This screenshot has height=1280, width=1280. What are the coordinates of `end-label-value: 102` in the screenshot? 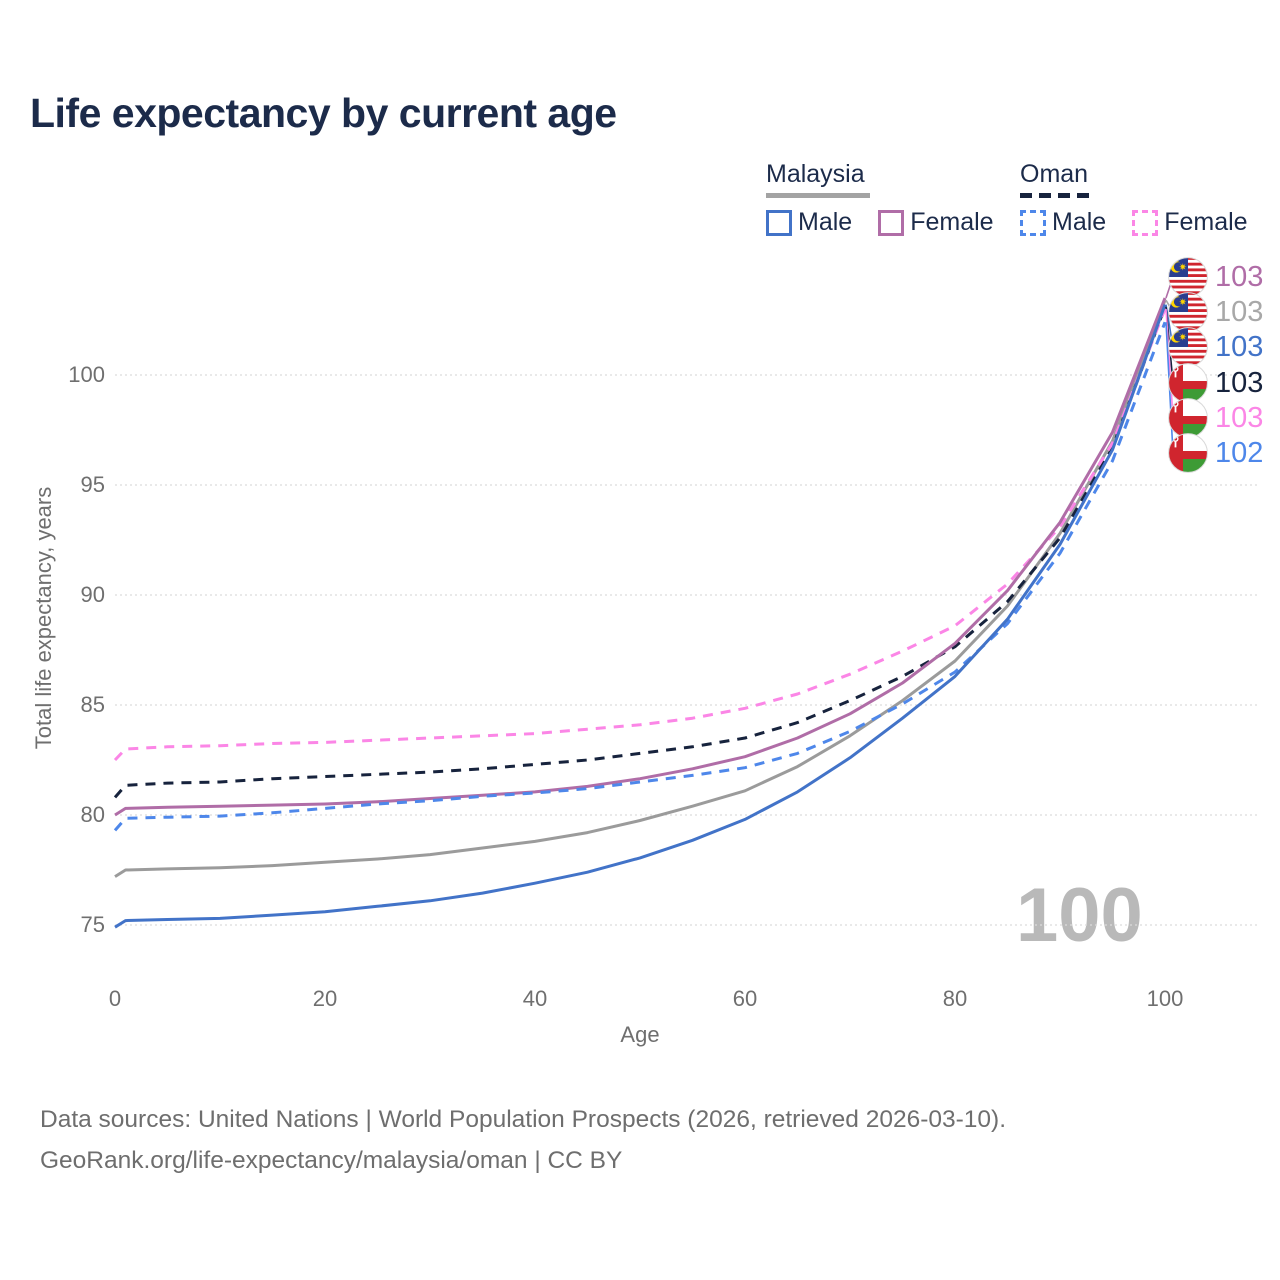 It's located at (1239, 453).